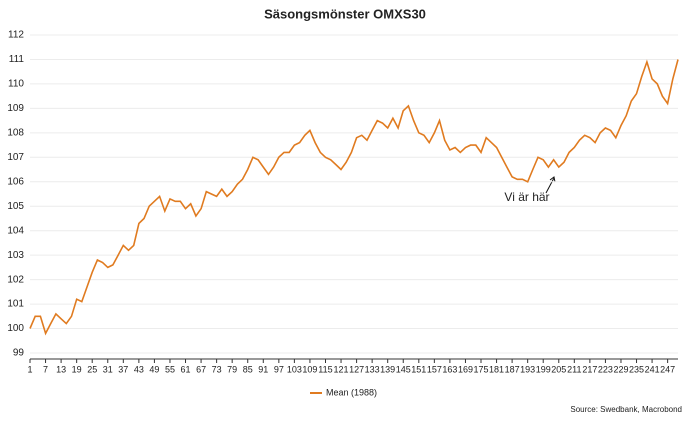  What do you see at coordinates (527, 369) in the screenshot?
I see `x-tick-label: 193` at bounding box center [527, 369].